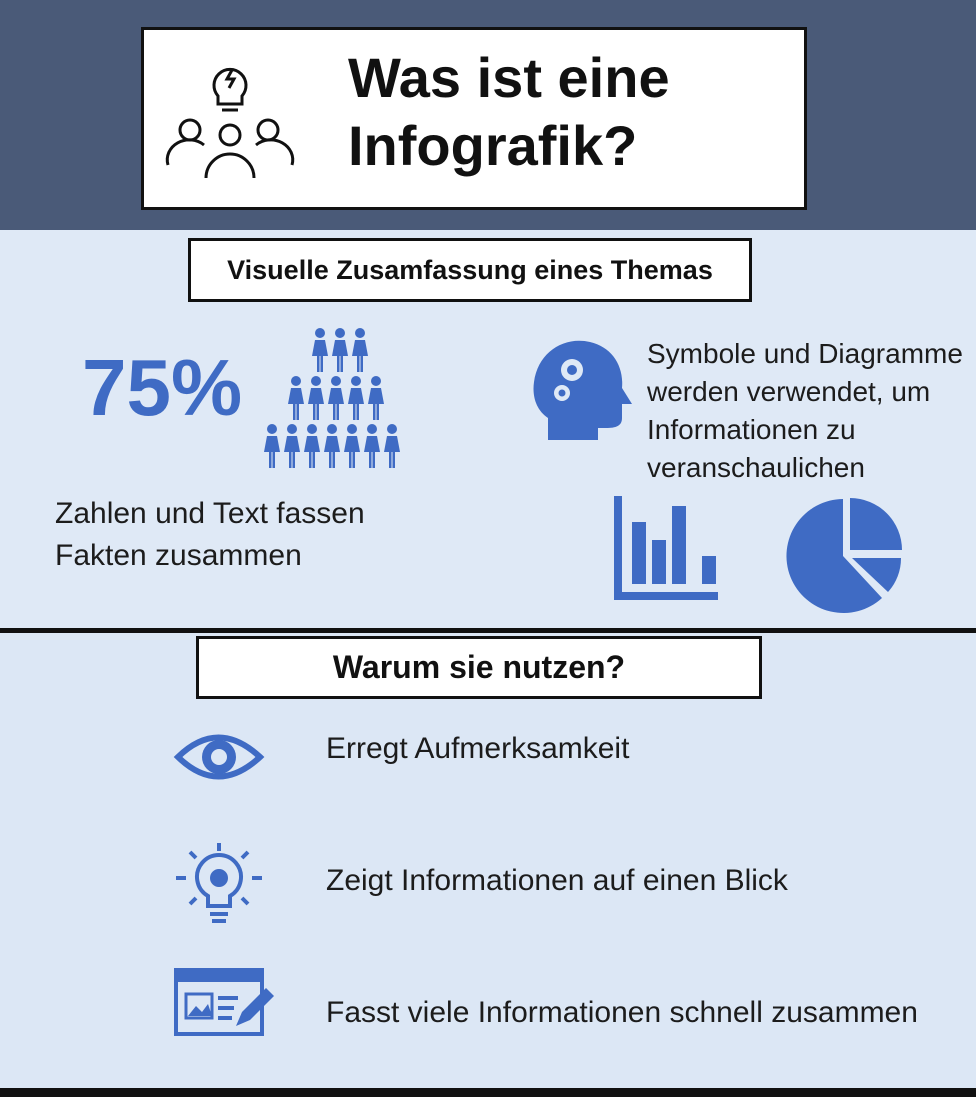  Describe the element at coordinates (509, 77) in the screenshot. I see `title-line: Was ist eine` at that location.